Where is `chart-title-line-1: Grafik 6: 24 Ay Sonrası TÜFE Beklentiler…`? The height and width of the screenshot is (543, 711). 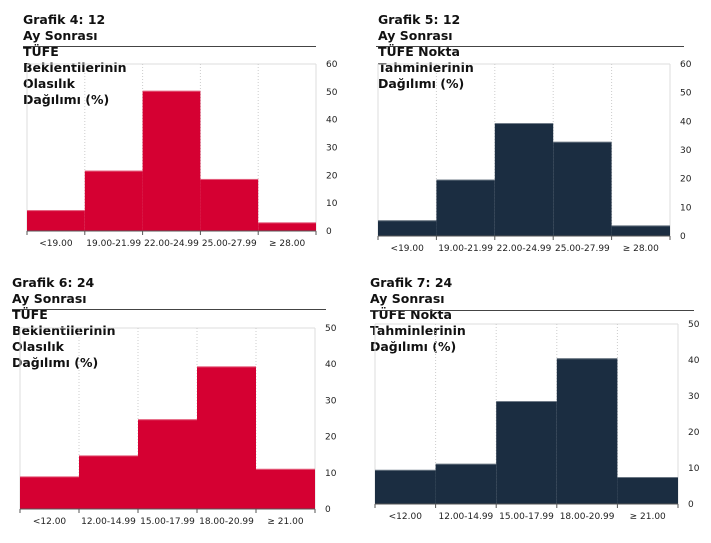 chart-title-line-1: Grafik 6: 24 Ay Sonrası TÜFE Beklentiler… is located at coordinates (64, 306).